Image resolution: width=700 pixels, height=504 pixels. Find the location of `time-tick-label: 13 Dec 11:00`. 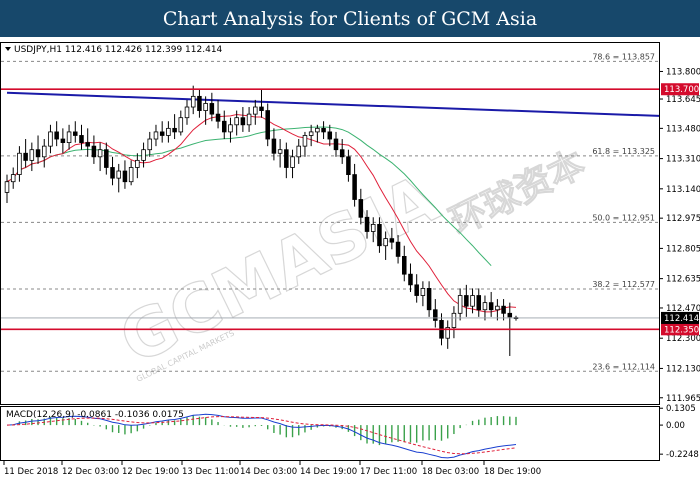

time-tick-label: 13 Dec 11:00 is located at coordinates (210, 472).